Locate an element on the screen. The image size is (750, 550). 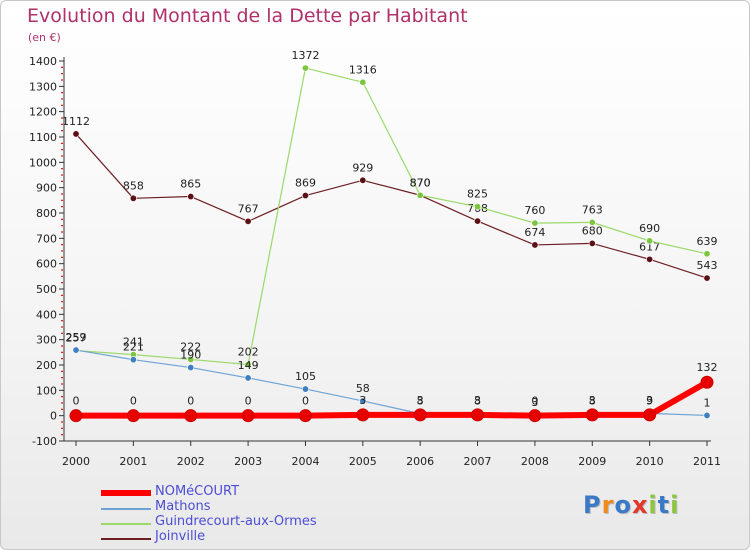
data-label-joinville: 767 is located at coordinates (248, 208).